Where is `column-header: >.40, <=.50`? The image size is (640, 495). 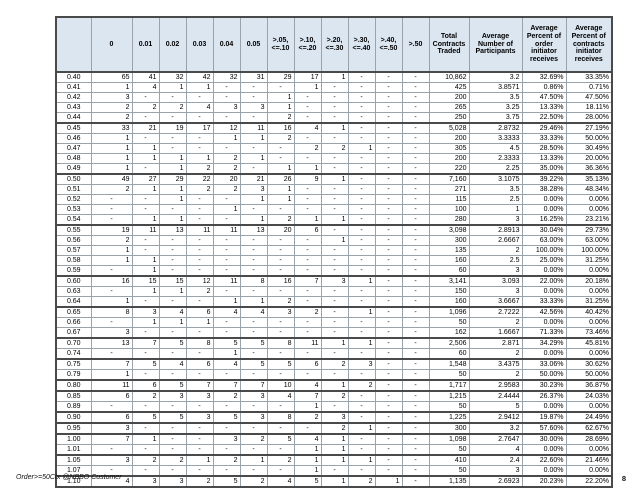 column-header: >.40, <=.50 is located at coordinates (388, 44).